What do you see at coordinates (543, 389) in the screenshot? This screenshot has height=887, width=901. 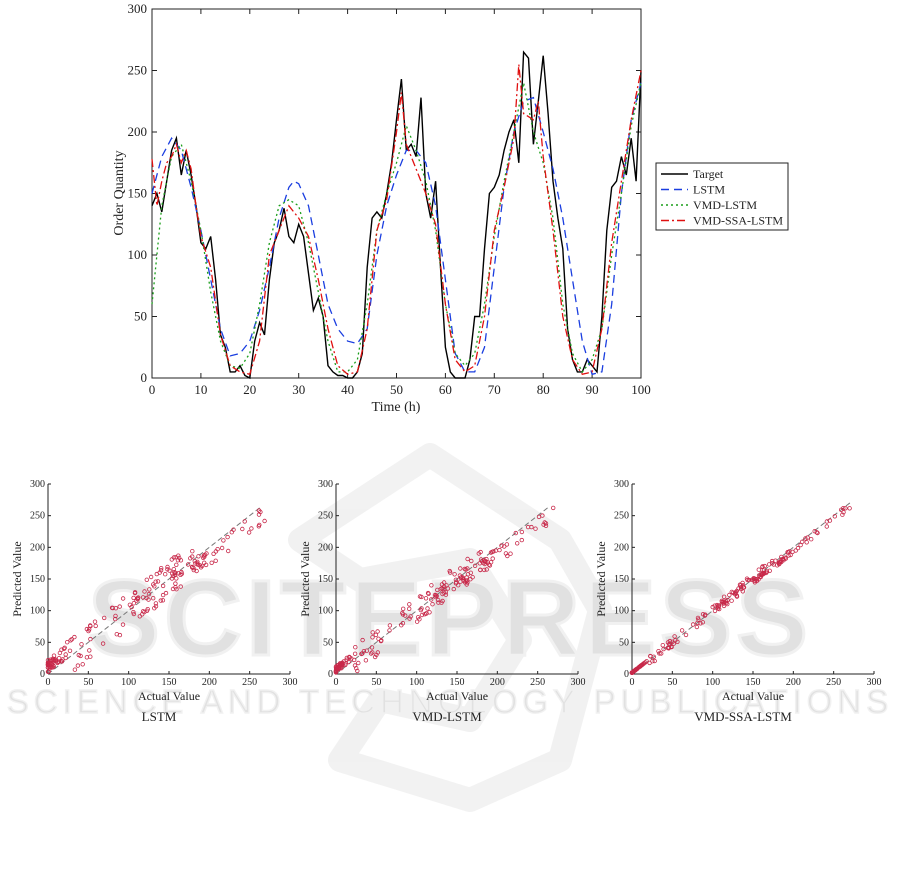 I see `x-tick-label: 80` at bounding box center [543, 389].